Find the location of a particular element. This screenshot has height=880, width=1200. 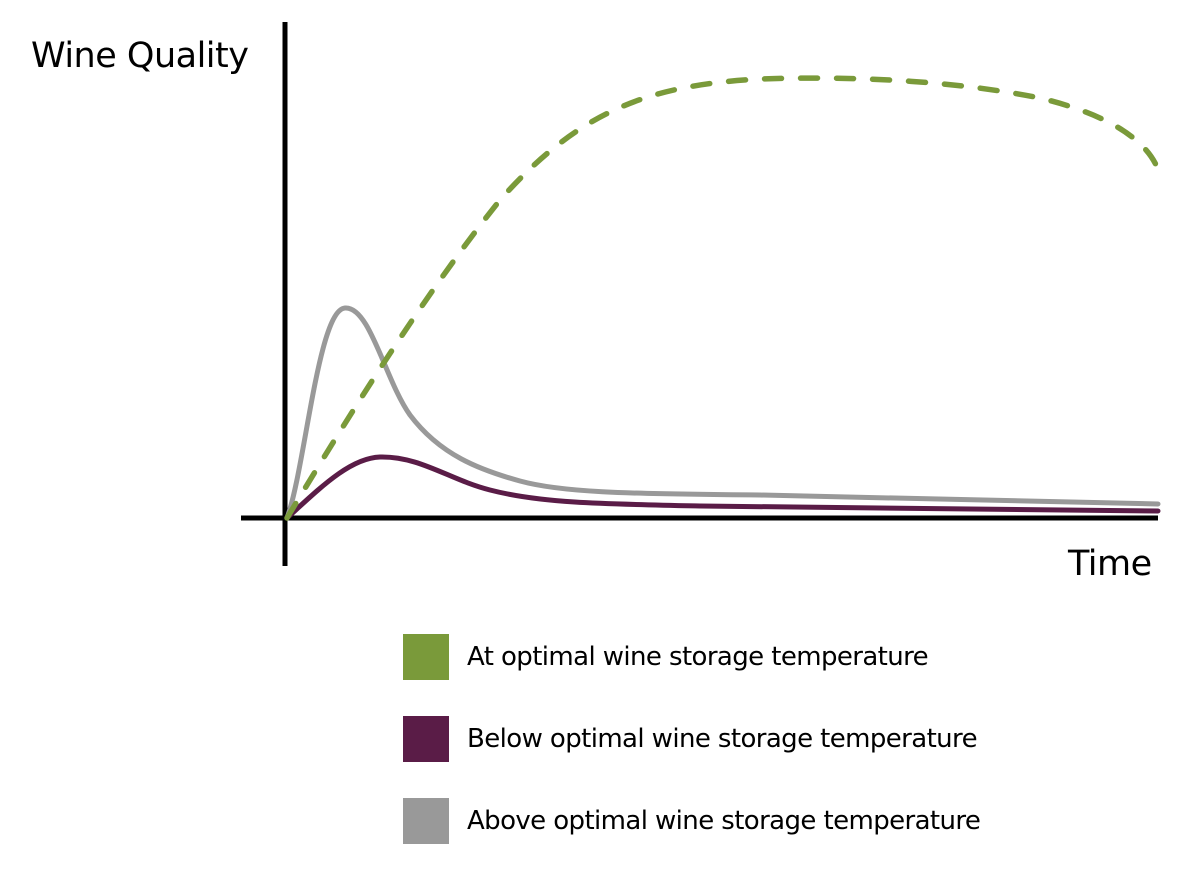

legend-label: Below optimal wine storage temperature is located at coordinates (722, 739).